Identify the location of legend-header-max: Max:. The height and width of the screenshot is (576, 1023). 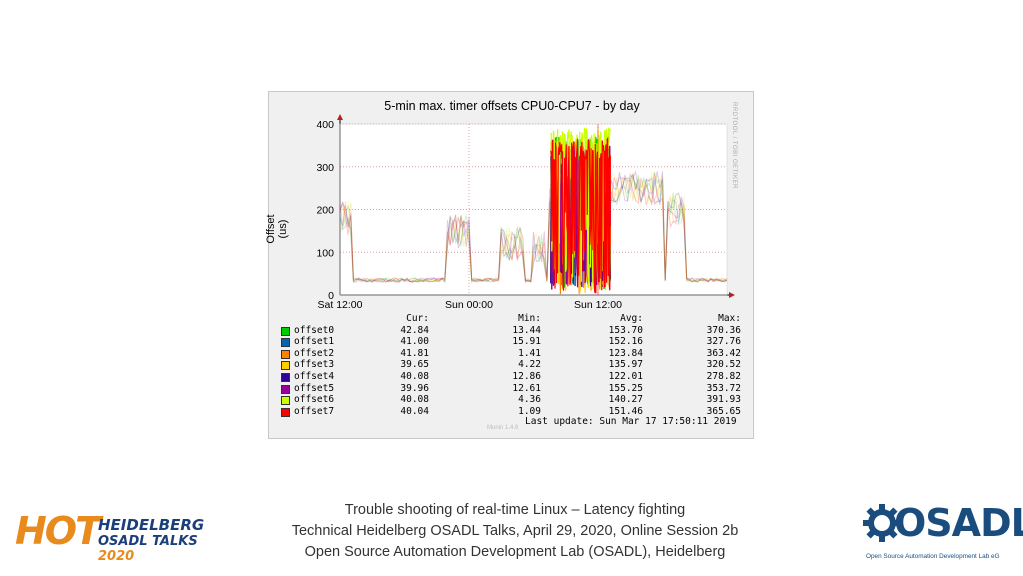
(729, 318).